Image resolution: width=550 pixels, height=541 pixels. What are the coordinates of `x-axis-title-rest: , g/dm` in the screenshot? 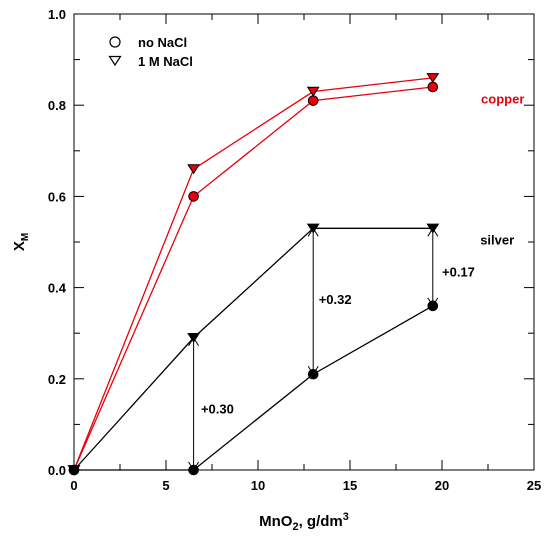 It's located at (321, 521).